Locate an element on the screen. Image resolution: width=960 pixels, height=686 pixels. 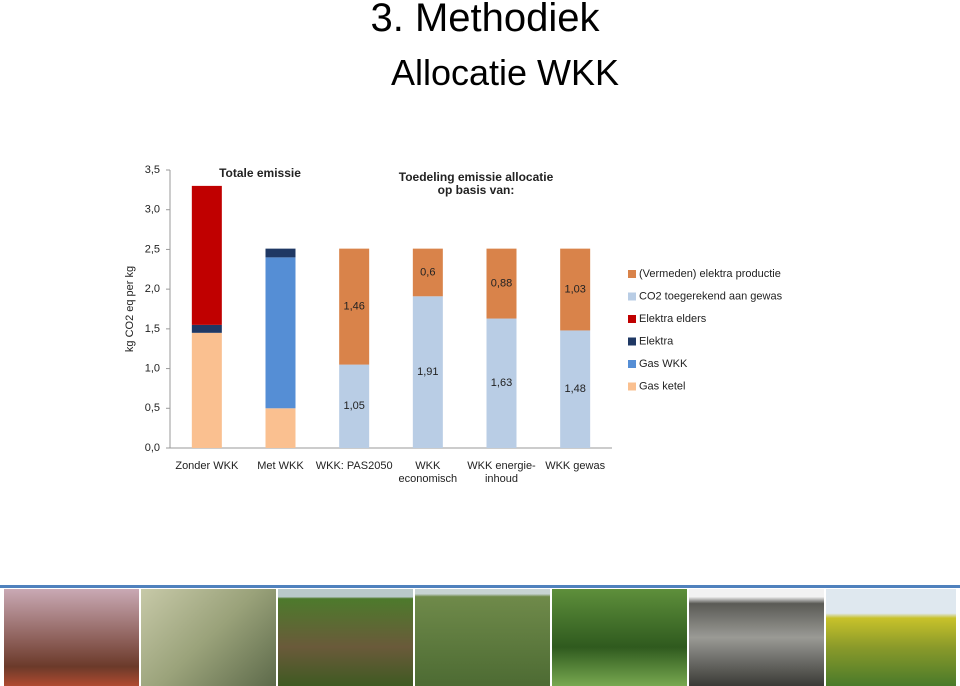
annotation: Totale emissie is located at coordinates (260, 173).